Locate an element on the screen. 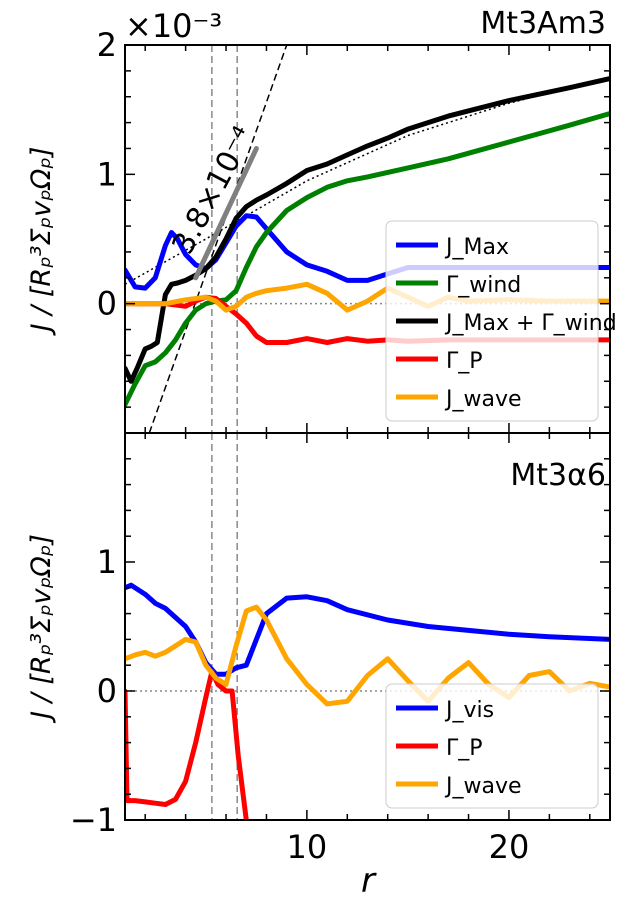 This screenshot has height=897, width=620. gray-slope-segment is located at coordinates (226, 213).